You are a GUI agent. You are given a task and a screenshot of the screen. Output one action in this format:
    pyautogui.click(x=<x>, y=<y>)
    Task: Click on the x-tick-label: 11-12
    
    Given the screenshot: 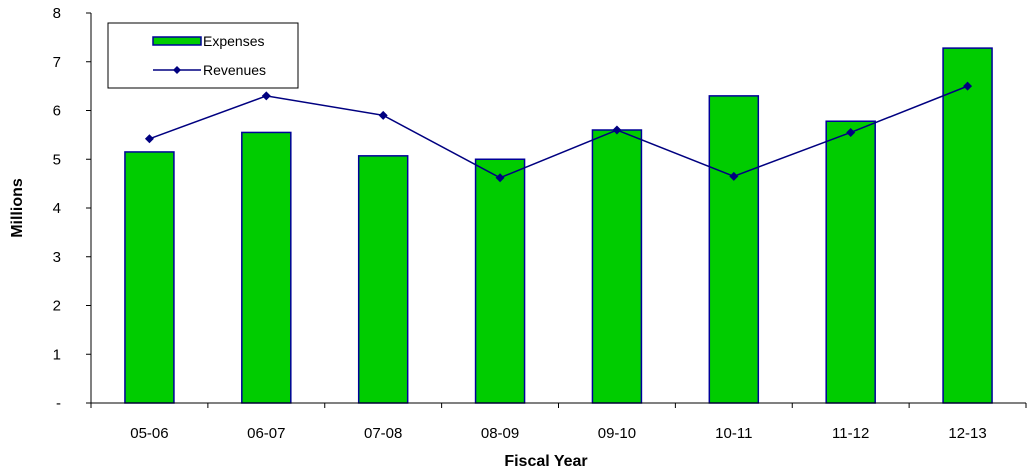 What is the action you would take?
    pyautogui.click(x=850, y=433)
    